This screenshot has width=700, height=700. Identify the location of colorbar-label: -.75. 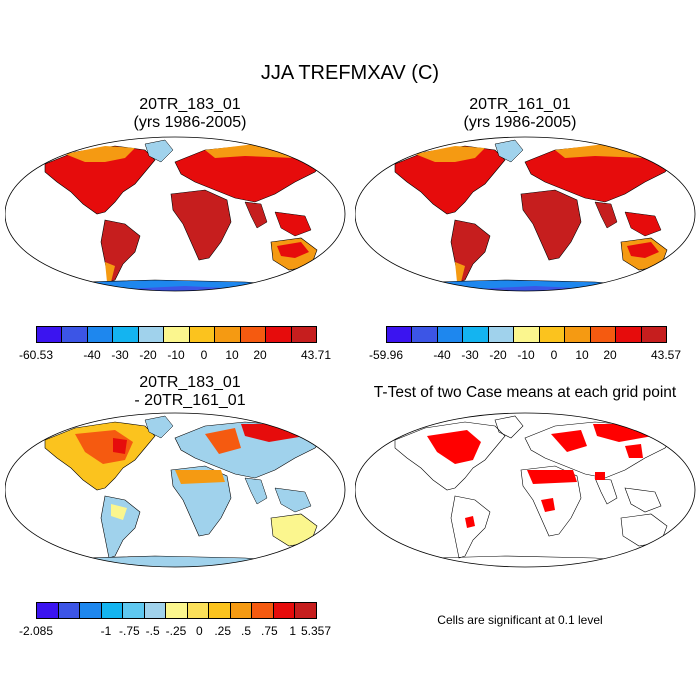
(129, 631).